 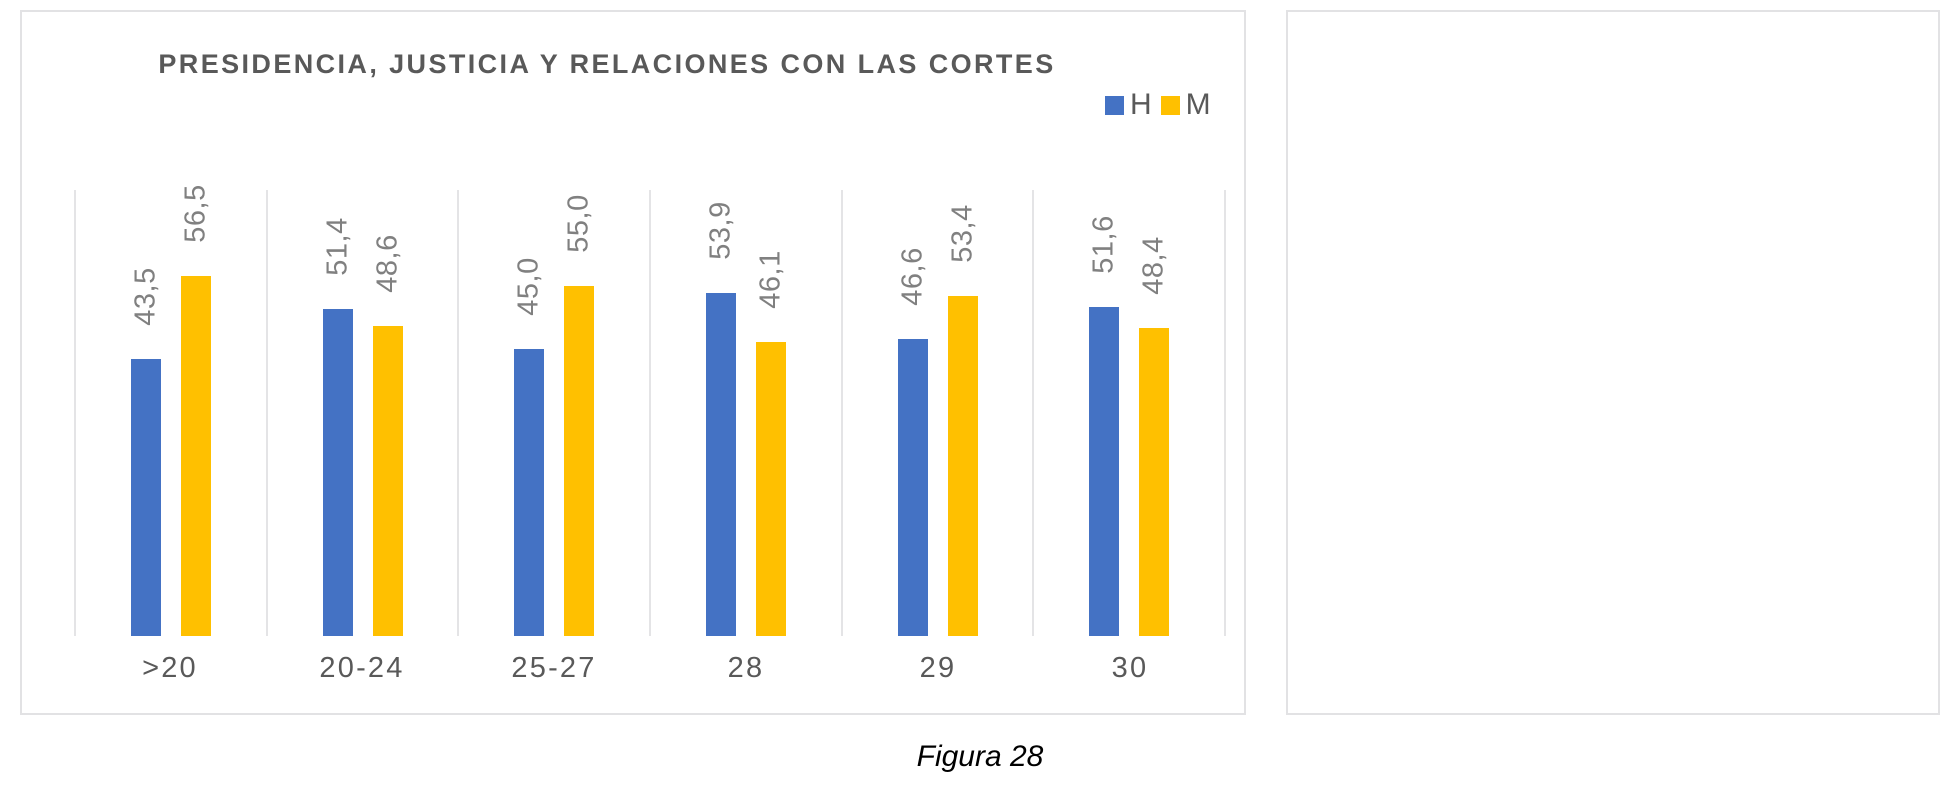 I want to click on bar-wrap: 46,1, so click(x=770, y=413).